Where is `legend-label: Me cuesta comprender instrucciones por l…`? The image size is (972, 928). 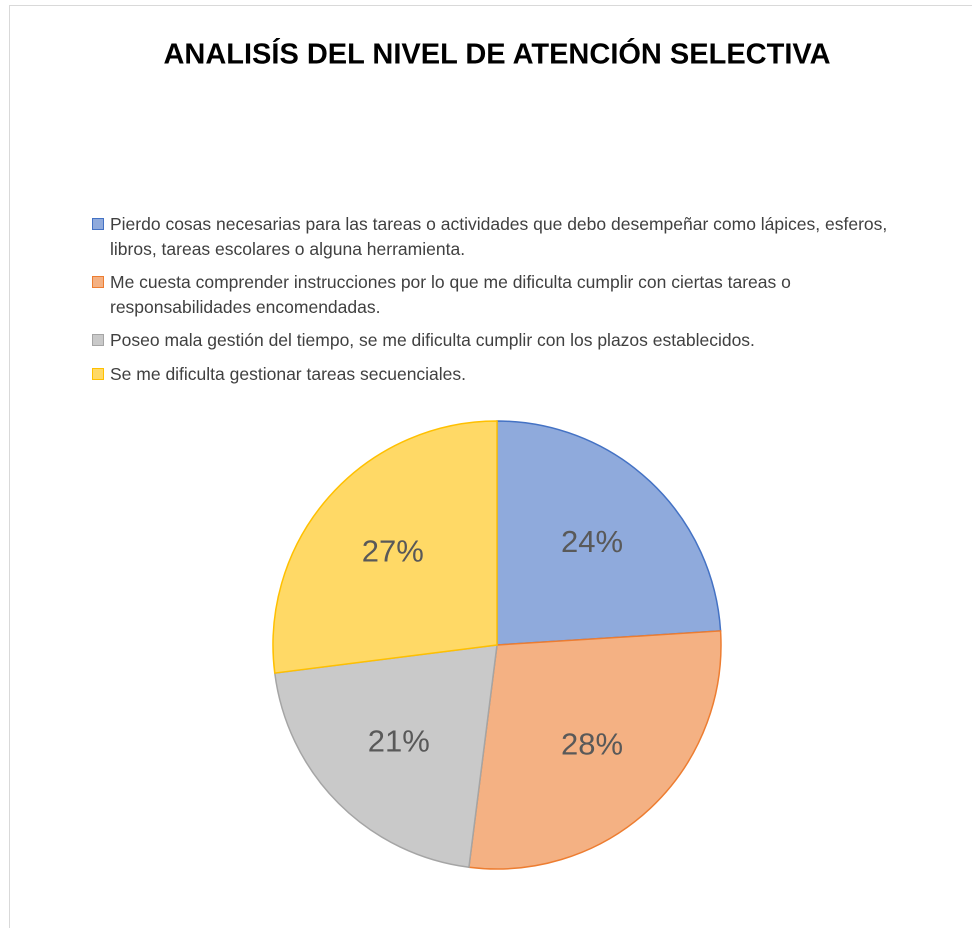
legend-label: Me cuesta comprender instrucciones por l… is located at coordinates (450, 294).